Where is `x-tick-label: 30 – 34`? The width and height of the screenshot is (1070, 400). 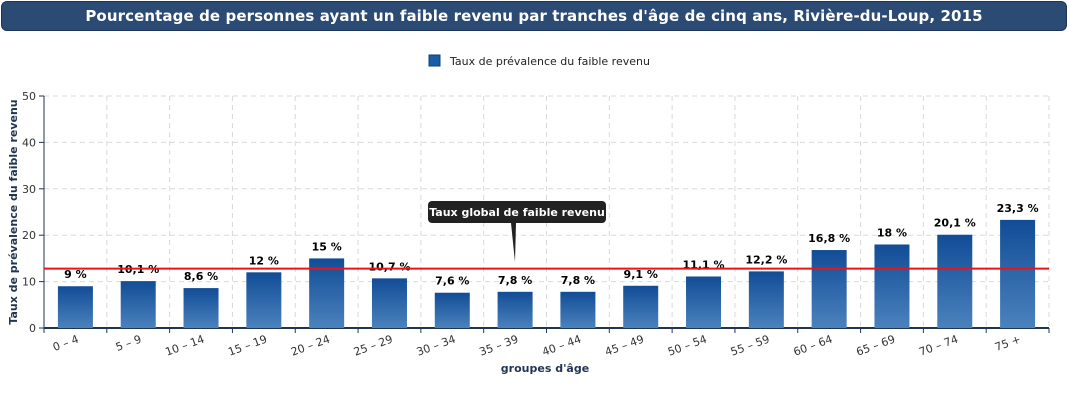
x-tick-label: 30 – 34 is located at coordinates (436, 346).